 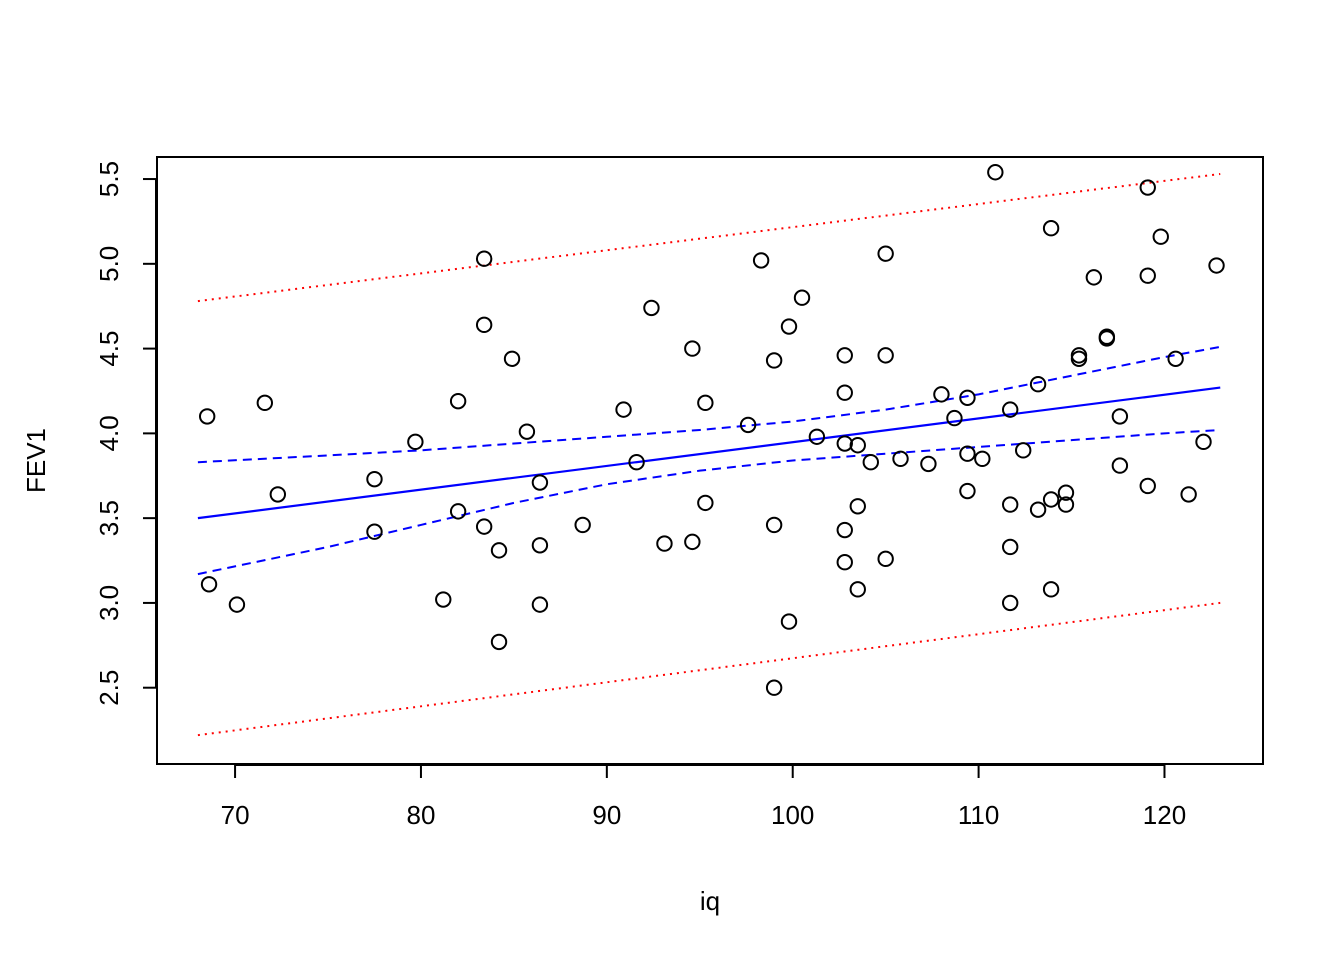 I want to click on y-tick-label: 4.5, so click(x=109, y=349).